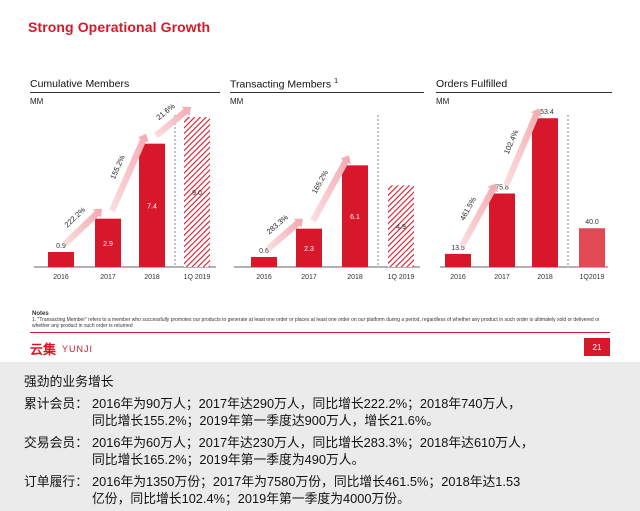 Image resolution: width=640 pixels, height=511 pixels. I want to click on caption-item-label: 累计会员：, so click(56, 403).